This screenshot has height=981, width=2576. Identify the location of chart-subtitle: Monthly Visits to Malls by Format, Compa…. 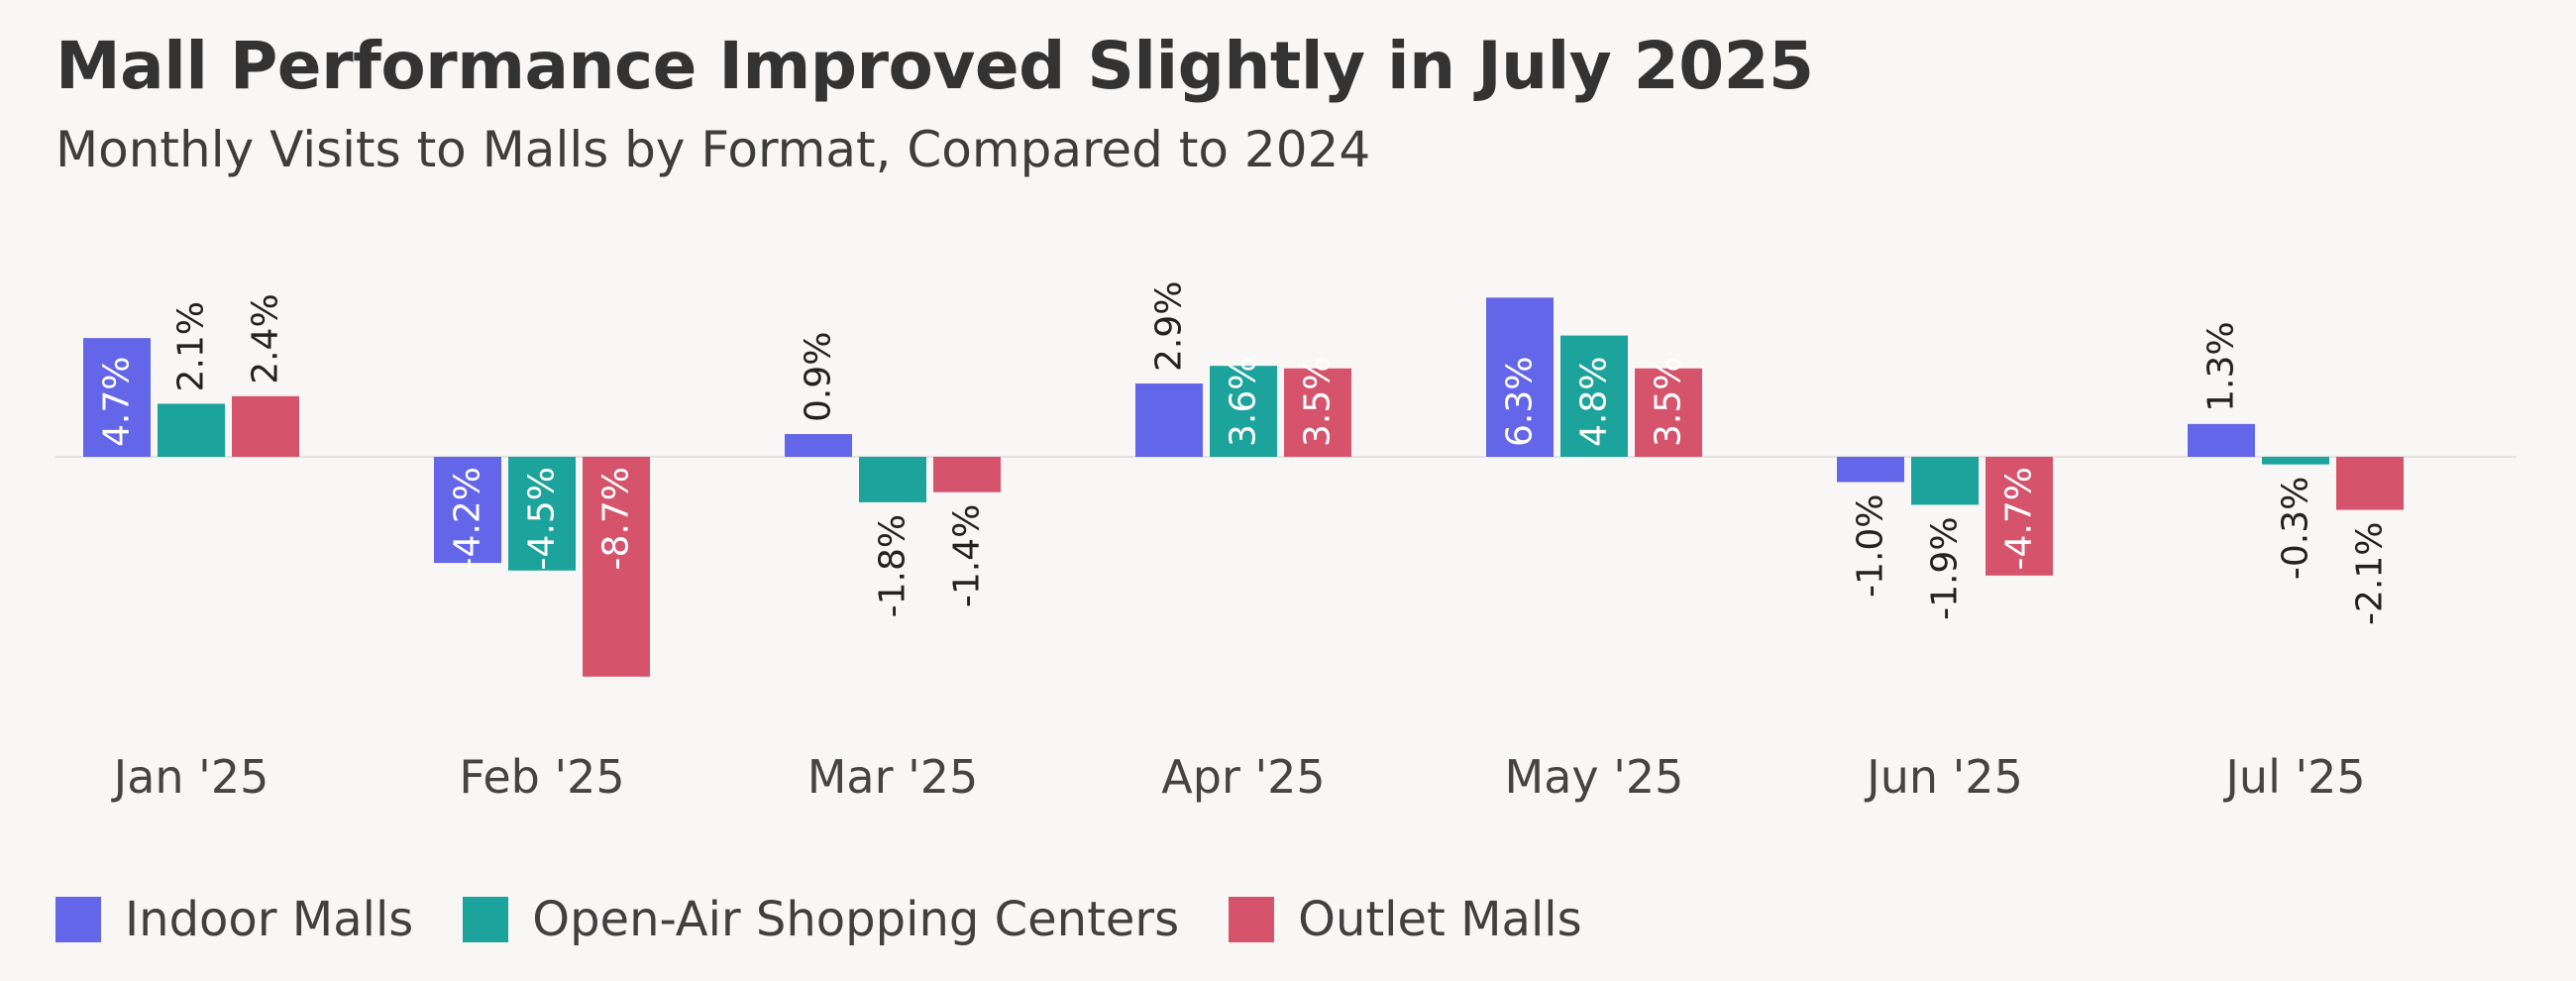
(713, 149).